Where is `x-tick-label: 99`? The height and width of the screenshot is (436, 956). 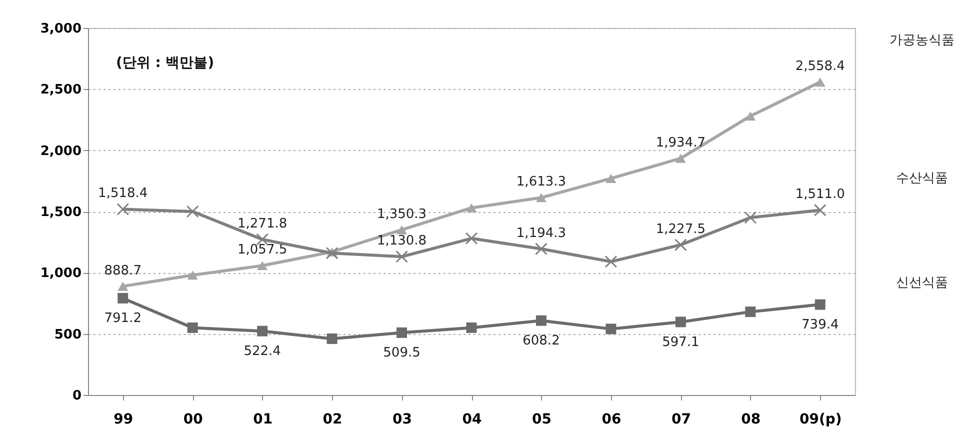 x-tick-label: 99 is located at coordinates (124, 420).